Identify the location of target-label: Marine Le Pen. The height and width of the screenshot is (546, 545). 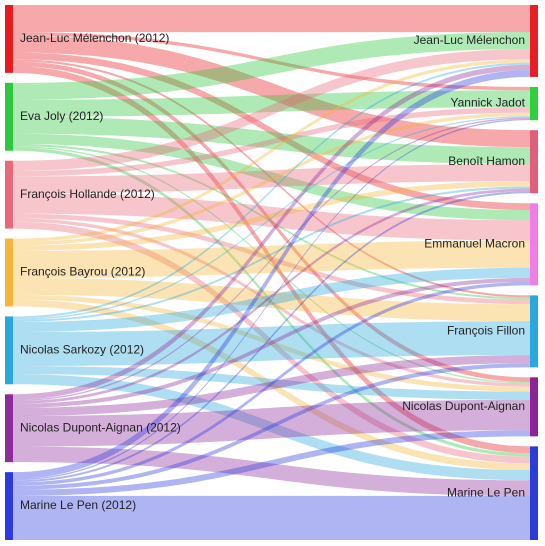
(486, 492).